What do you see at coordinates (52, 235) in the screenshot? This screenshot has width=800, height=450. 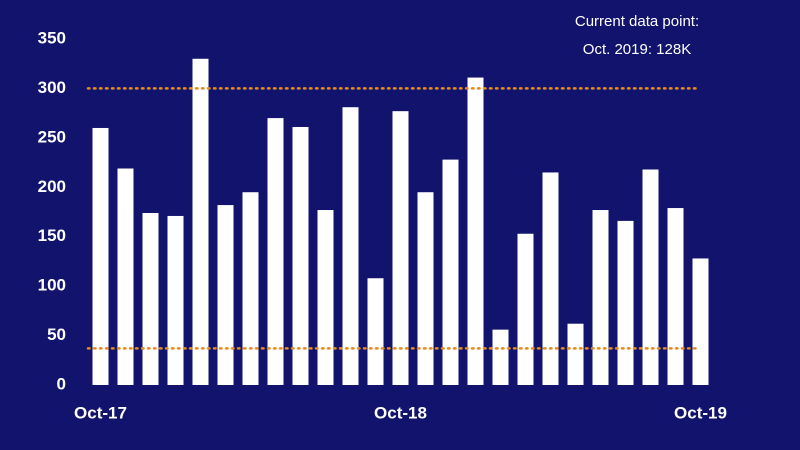 I see `y-tick-label: 150` at bounding box center [52, 235].